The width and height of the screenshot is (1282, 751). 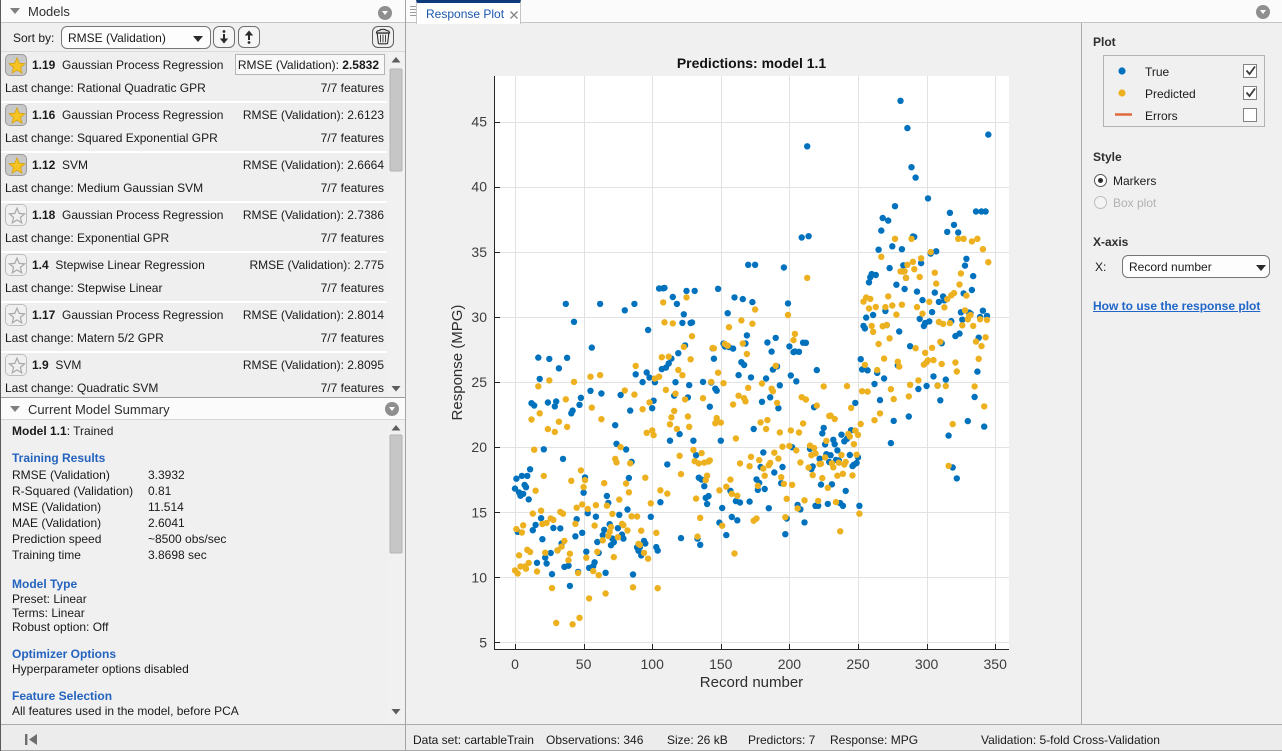 What do you see at coordinates (790, 664) in the screenshot?
I see `svg-text: 200` at bounding box center [790, 664].